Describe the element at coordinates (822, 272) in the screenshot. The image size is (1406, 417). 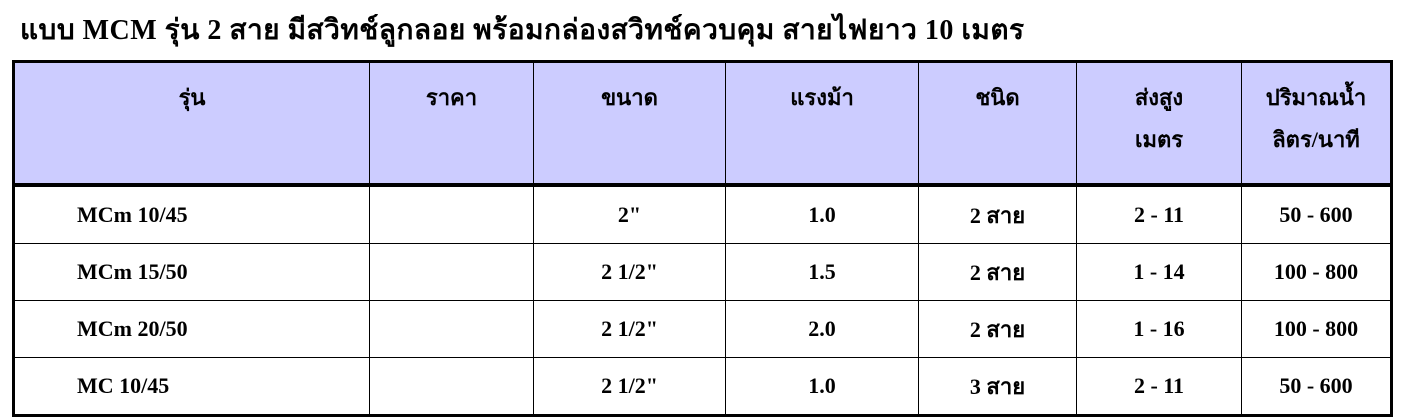
I see `cell-horsepower: 1.5` at that location.